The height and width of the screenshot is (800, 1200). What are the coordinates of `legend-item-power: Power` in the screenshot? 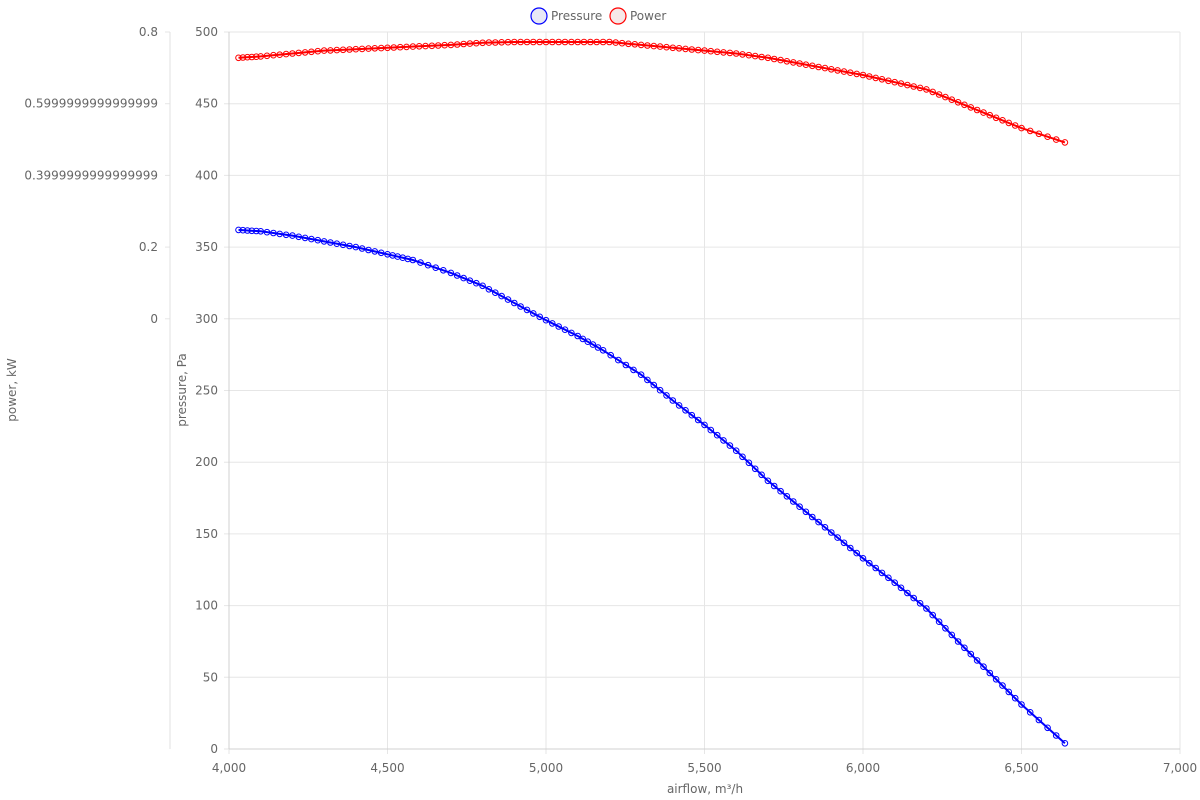 It's located at (637, 16).